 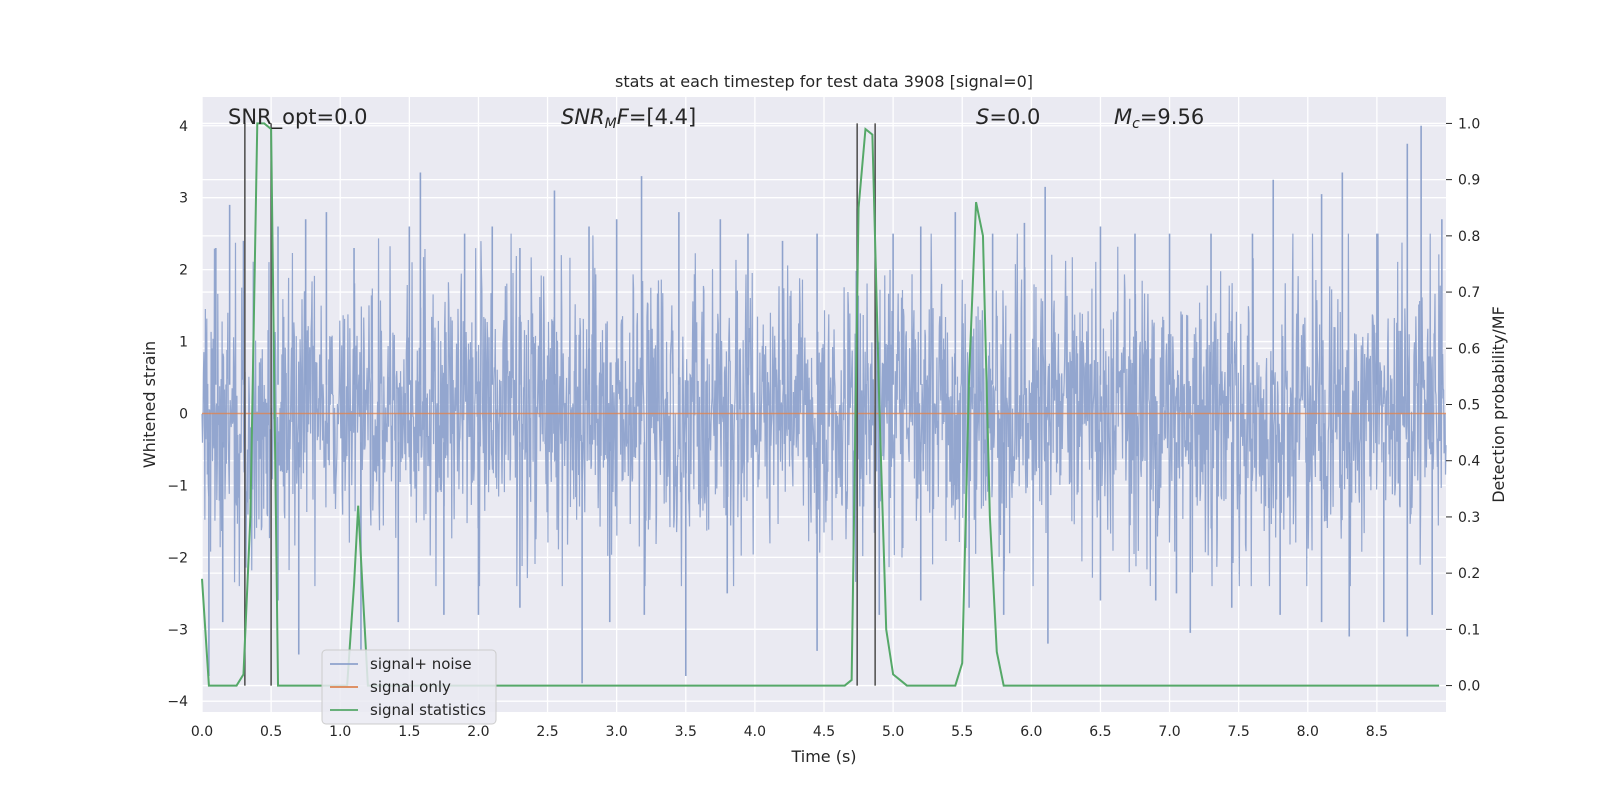 What do you see at coordinates (202, 732) in the screenshot?
I see `x-tick-label: 0.0` at bounding box center [202, 732].